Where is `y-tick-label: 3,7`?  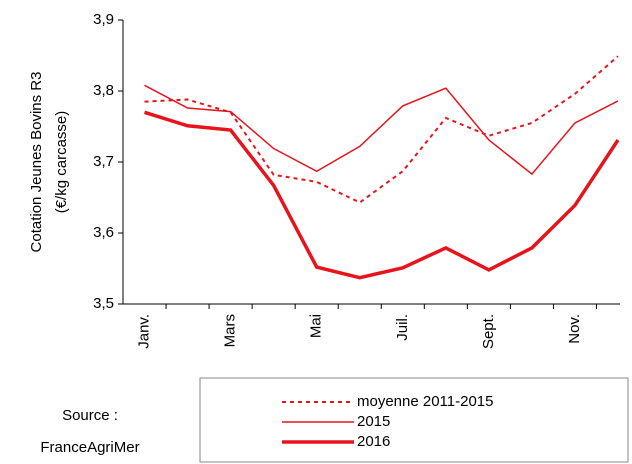
y-tick-label: 3,7 is located at coordinates (103, 161).